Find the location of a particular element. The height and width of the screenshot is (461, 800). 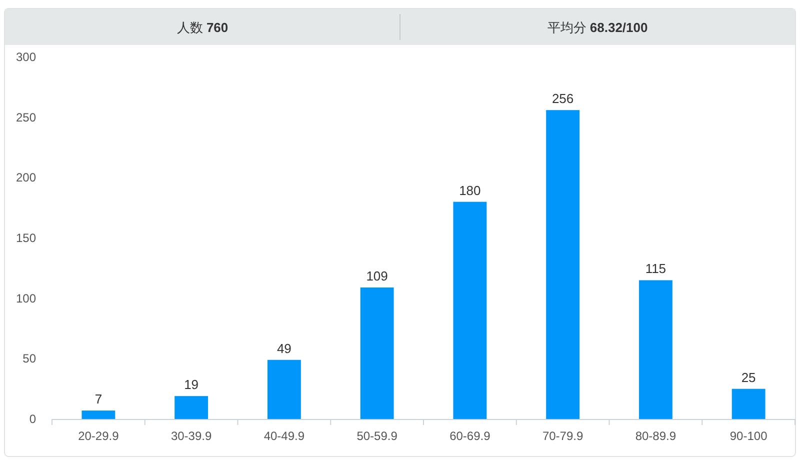

subtitle: 平均分 68.32/100 is located at coordinates (597, 27).